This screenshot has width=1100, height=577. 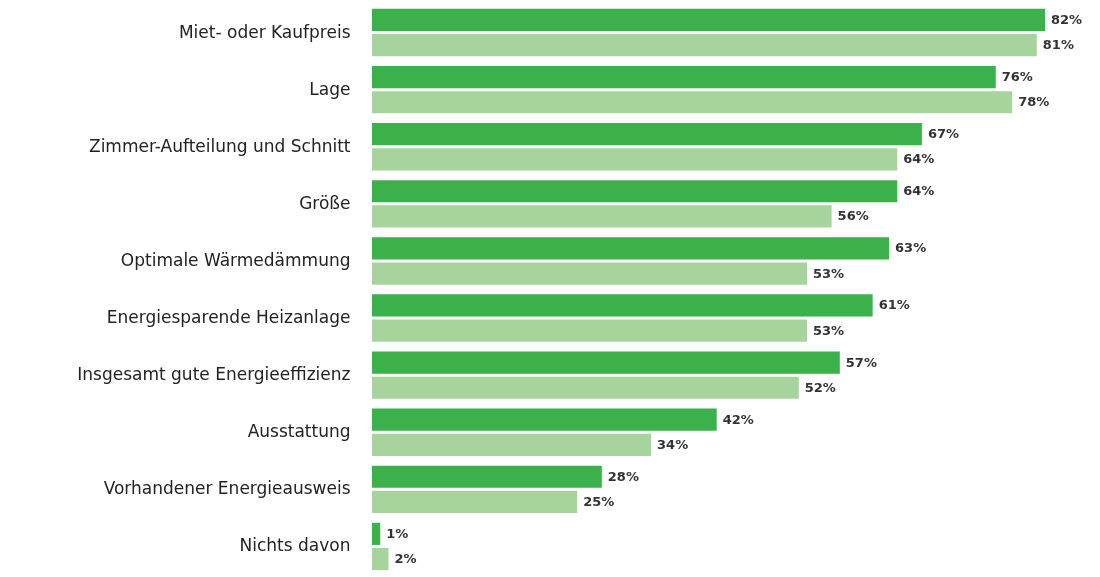 I want to click on data-label: 28%, so click(x=623, y=476).